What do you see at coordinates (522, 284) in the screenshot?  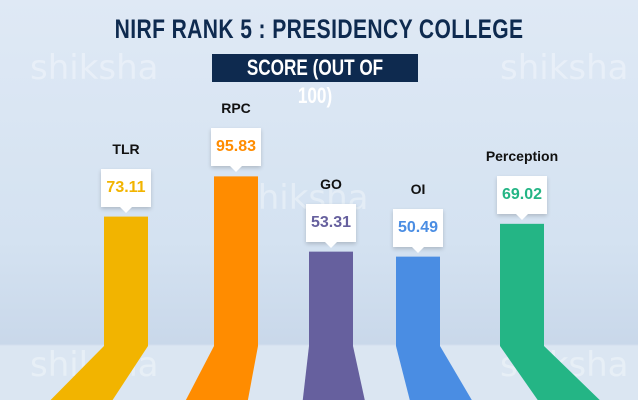 I see `bar-perception` at bounding box center [522, 284].